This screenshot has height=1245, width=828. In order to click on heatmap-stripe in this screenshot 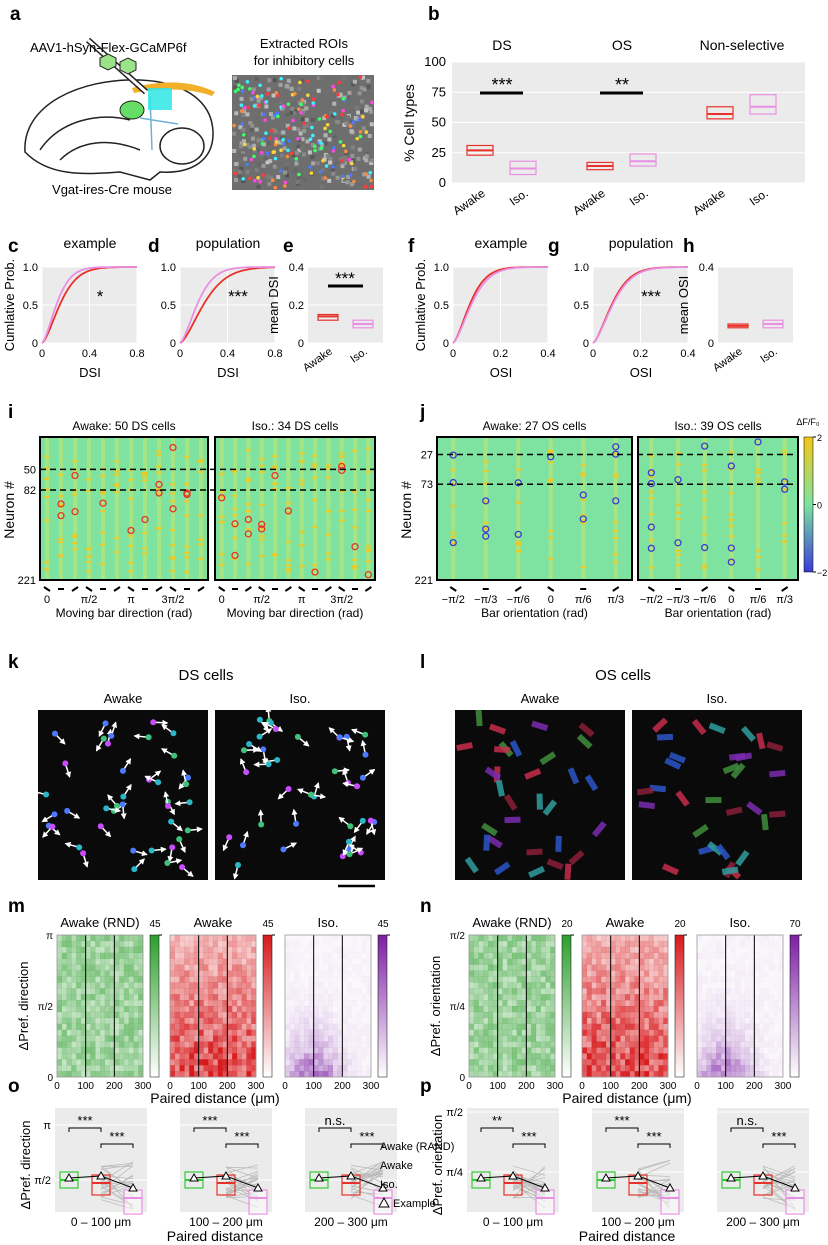, I will do `click(583, 508)`.